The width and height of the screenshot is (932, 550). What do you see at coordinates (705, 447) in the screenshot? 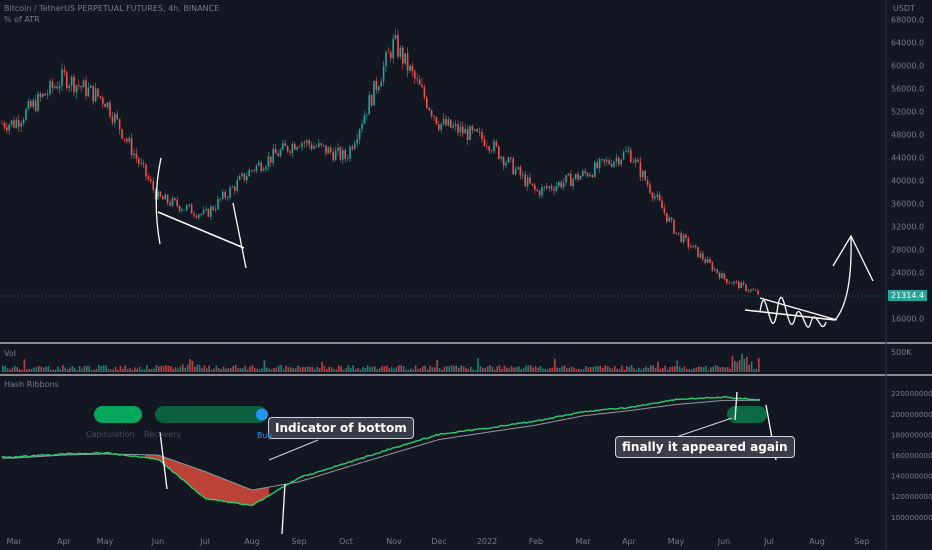
I see `again-callout: finally it appeared again` at bounding box center [705, 447].